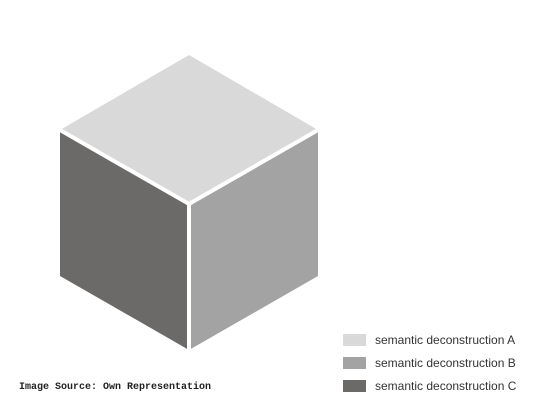  Describe the element at coordinates (446, 385) in the screenshot. I see `legend-label-c: semantic deconstruction C` at that location.